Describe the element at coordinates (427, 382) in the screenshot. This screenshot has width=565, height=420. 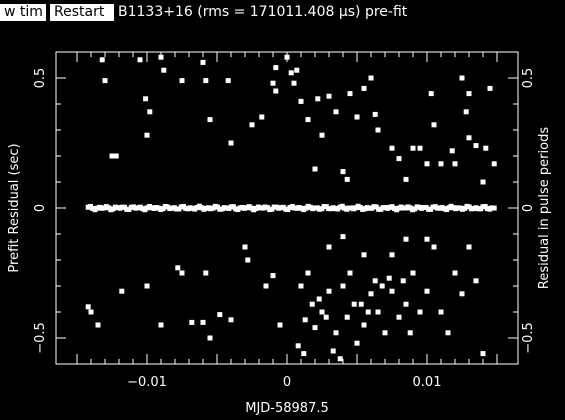
I see `x-tick-label: 0.01` at that location.